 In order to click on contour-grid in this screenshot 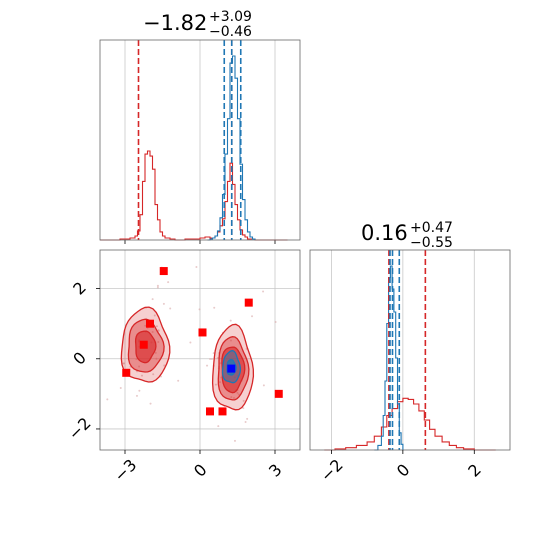, I will do `click(200, 350)`.